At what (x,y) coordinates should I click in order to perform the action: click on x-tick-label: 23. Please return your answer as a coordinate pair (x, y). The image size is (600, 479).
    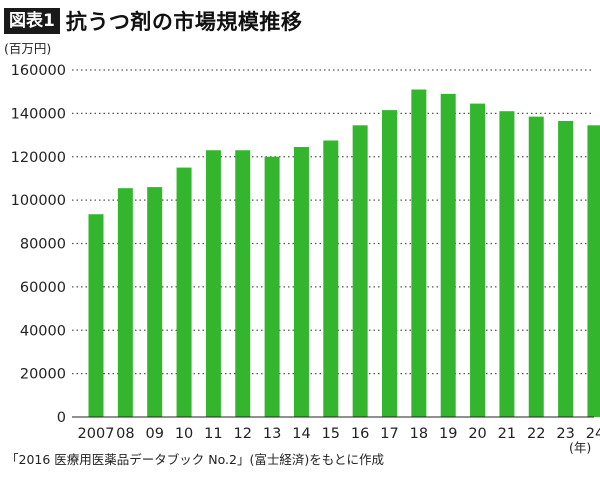
    Looking at the image, I should click on (565, 434).